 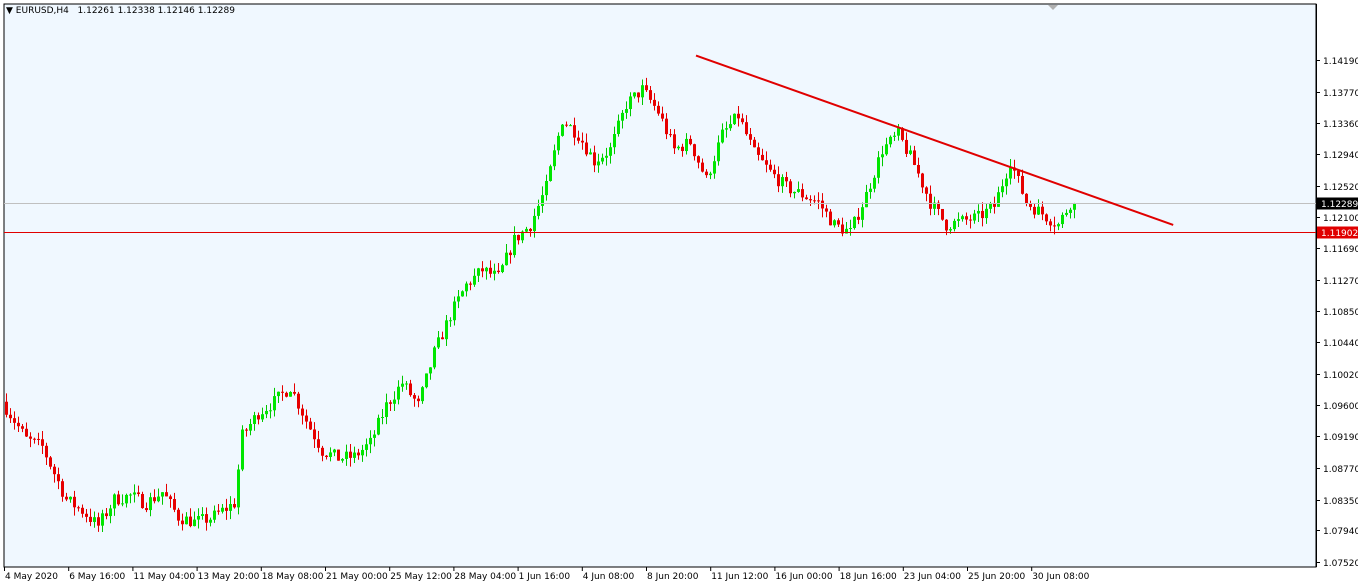 I want to click on x-tick-label: 25 May 12:00, so click(x=421, y=577).